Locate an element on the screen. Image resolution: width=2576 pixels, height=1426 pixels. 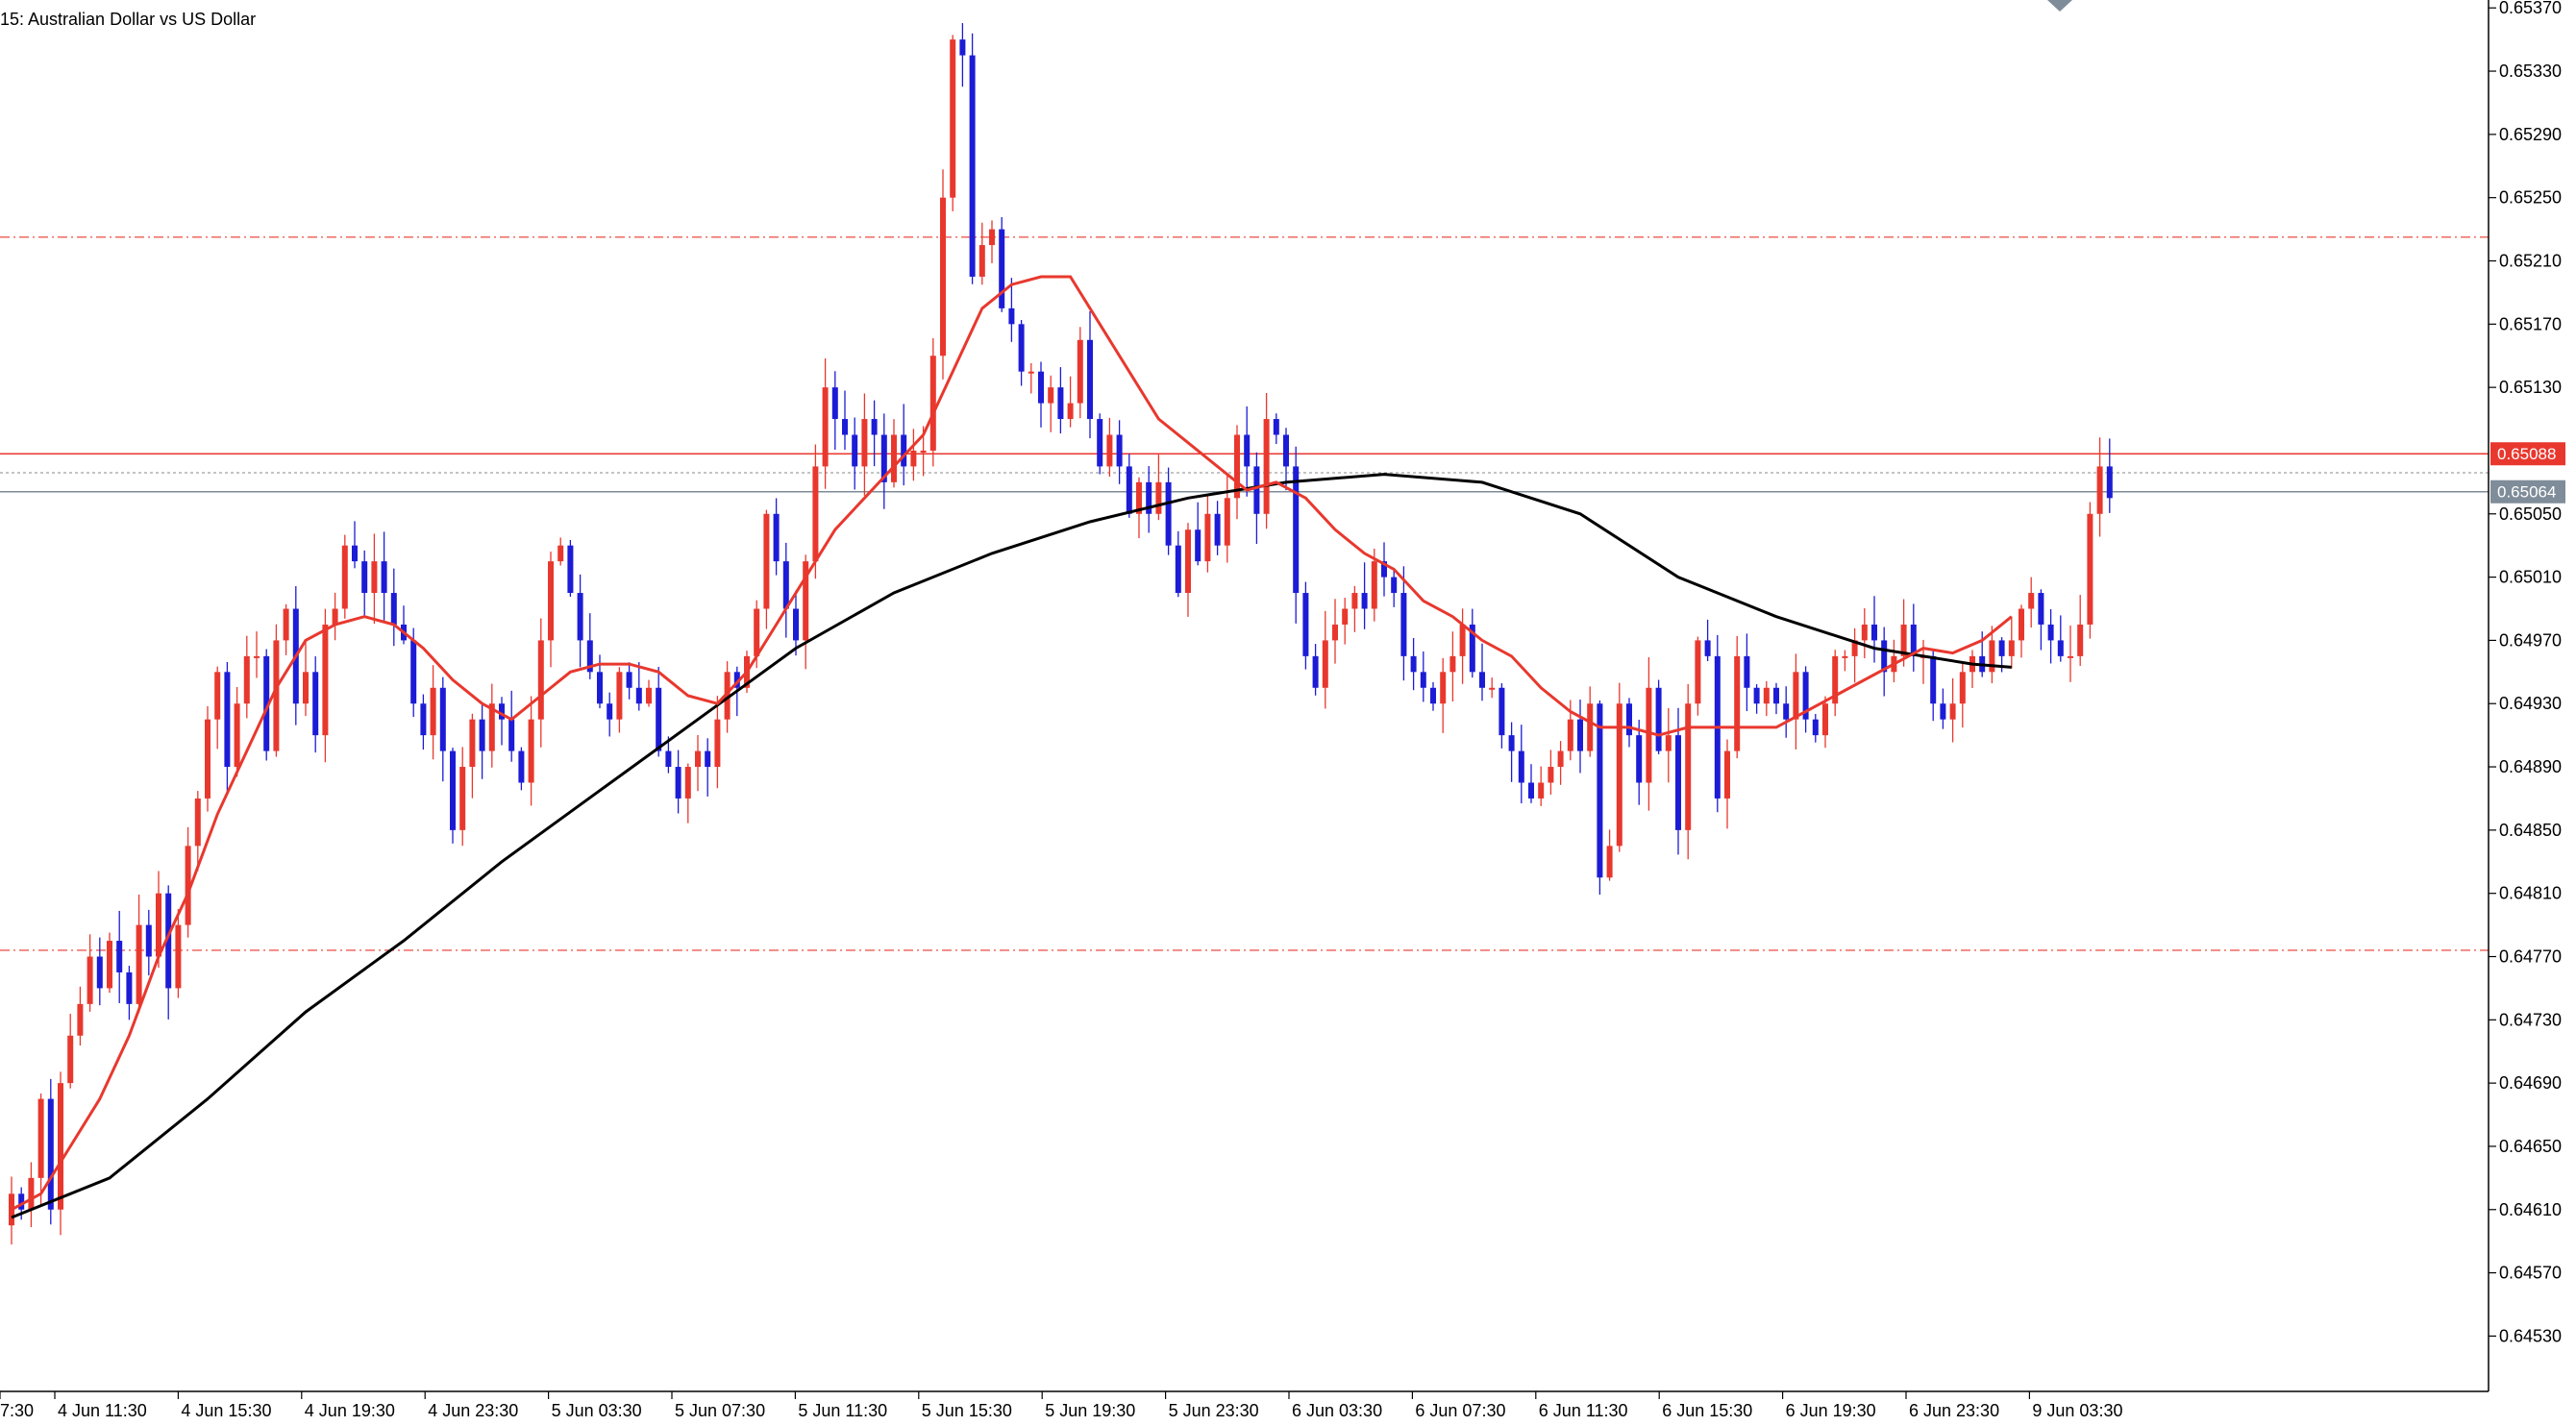
bid-price-badge is located at coordinates (2528, 491).